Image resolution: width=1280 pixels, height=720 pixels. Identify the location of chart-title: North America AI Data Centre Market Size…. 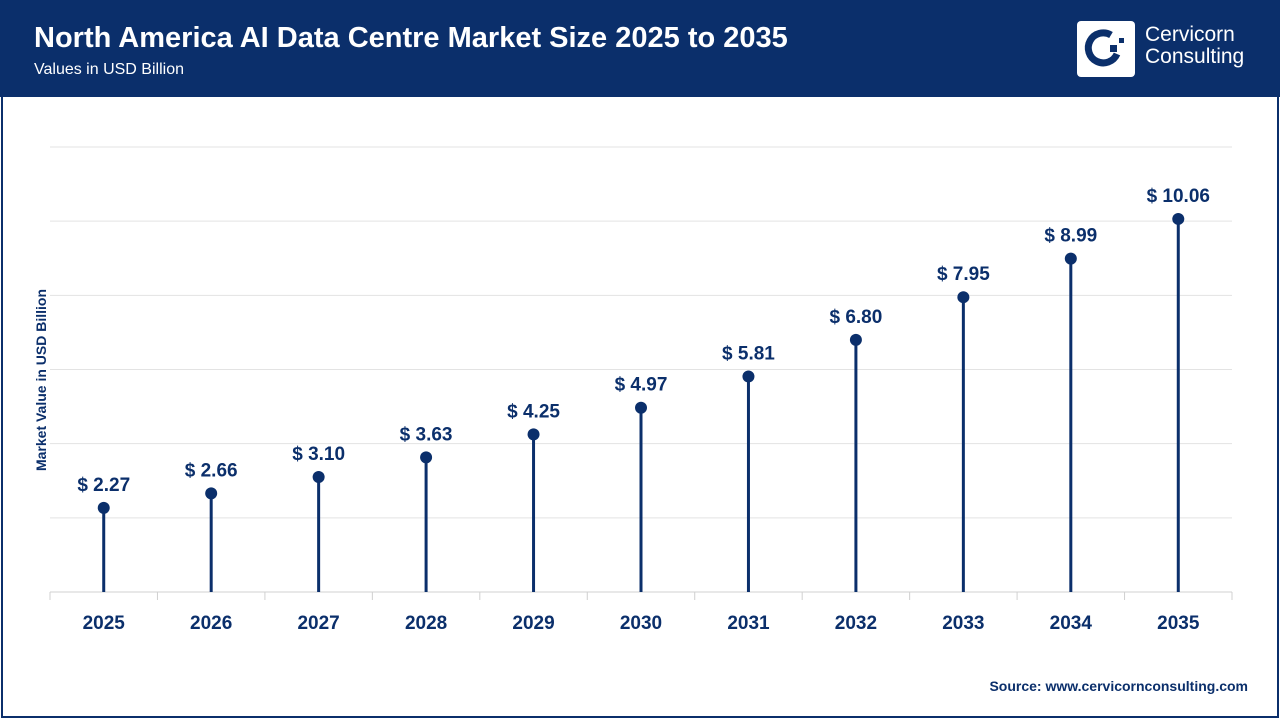
(411, 38).